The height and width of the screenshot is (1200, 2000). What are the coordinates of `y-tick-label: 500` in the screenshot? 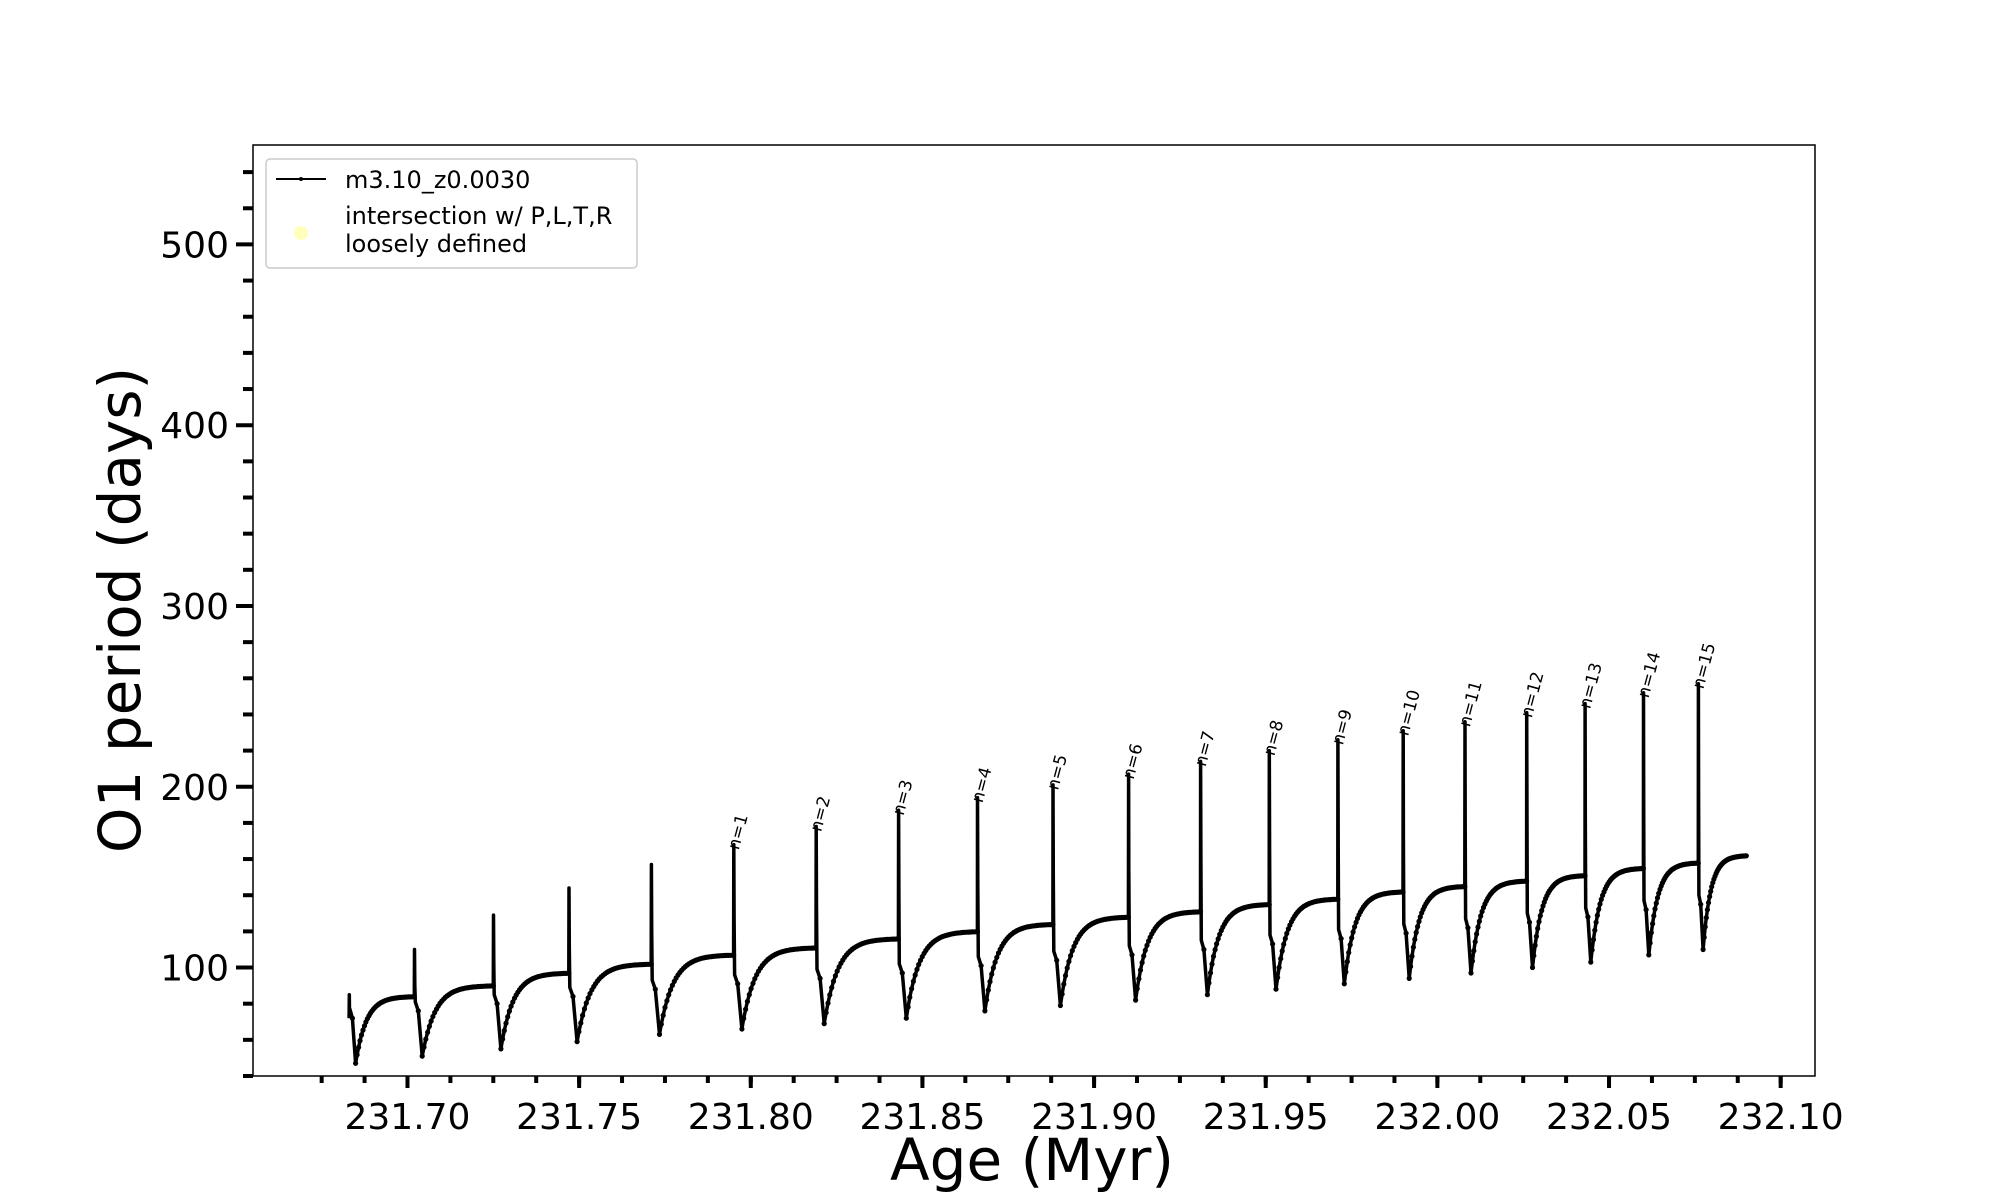 It's located at (194, 245).